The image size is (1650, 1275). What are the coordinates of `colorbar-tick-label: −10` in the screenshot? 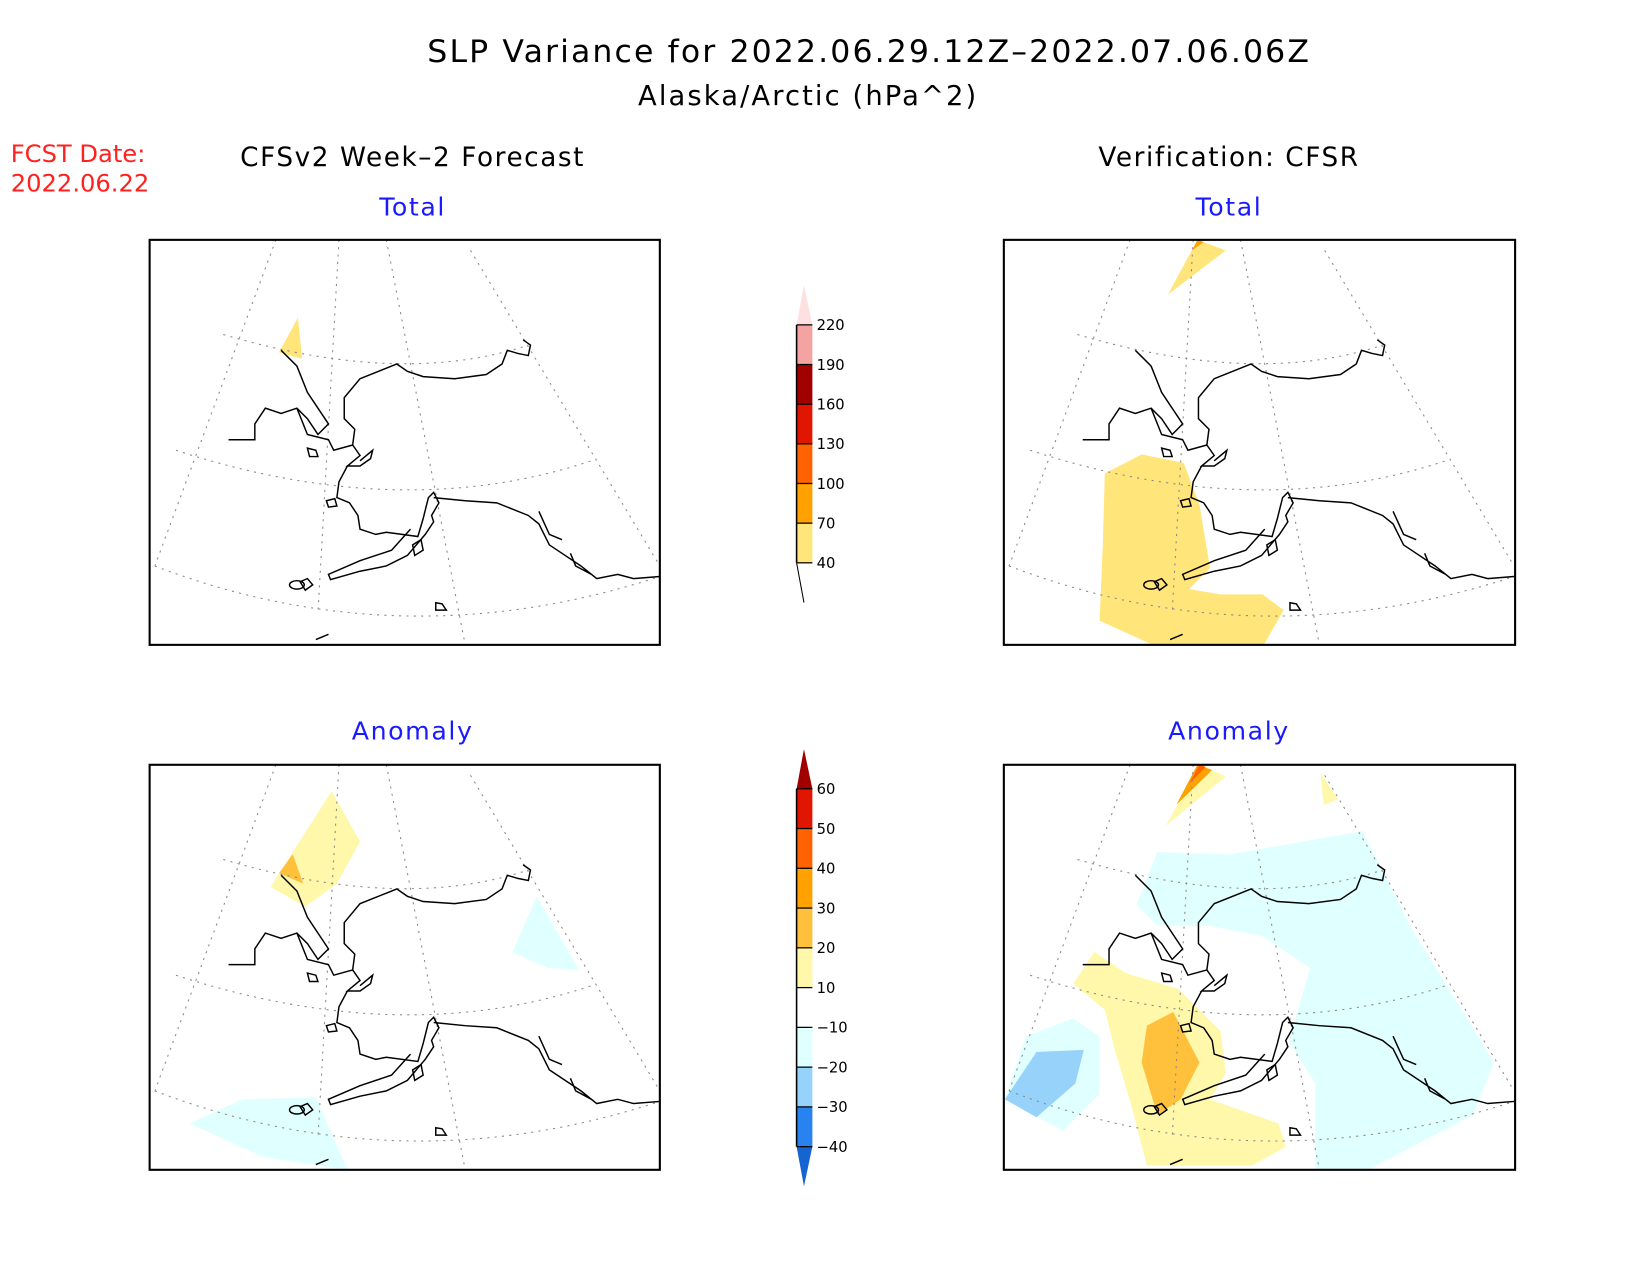 It's located at (832, 1028).